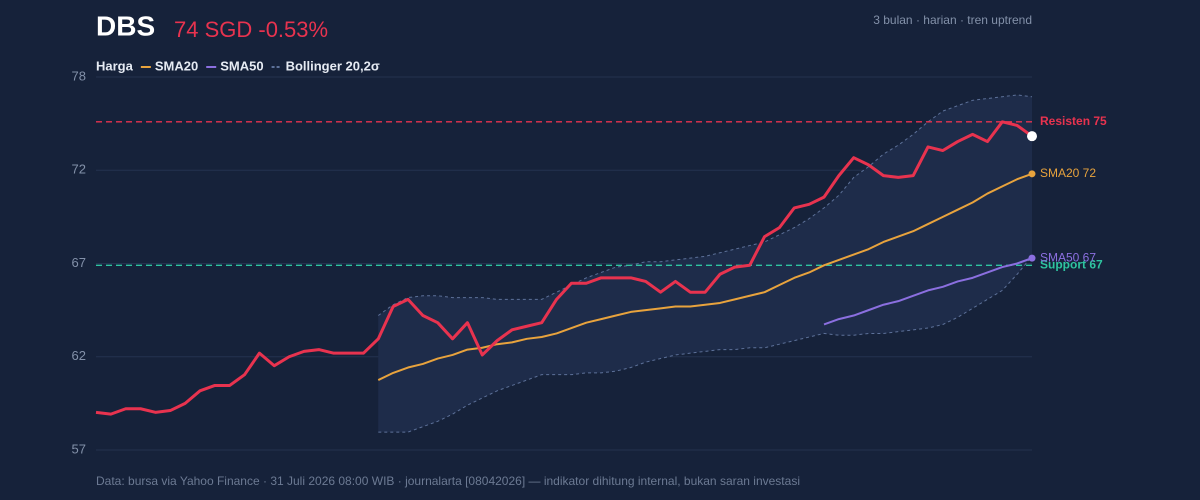  I want to click on end-label: SMA50 67, so click(1068, 257).